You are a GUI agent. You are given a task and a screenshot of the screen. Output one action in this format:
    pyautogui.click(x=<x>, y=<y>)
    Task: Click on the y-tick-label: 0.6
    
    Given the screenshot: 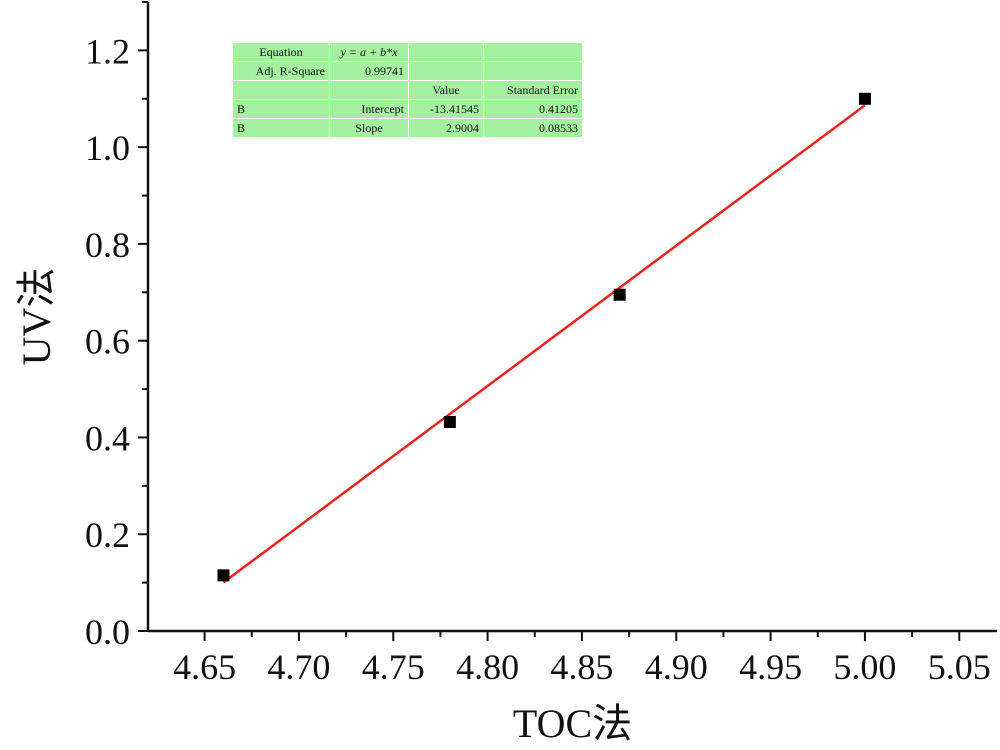 What is the action you would take?
    pyautogui.click(x=107, y=342)
    